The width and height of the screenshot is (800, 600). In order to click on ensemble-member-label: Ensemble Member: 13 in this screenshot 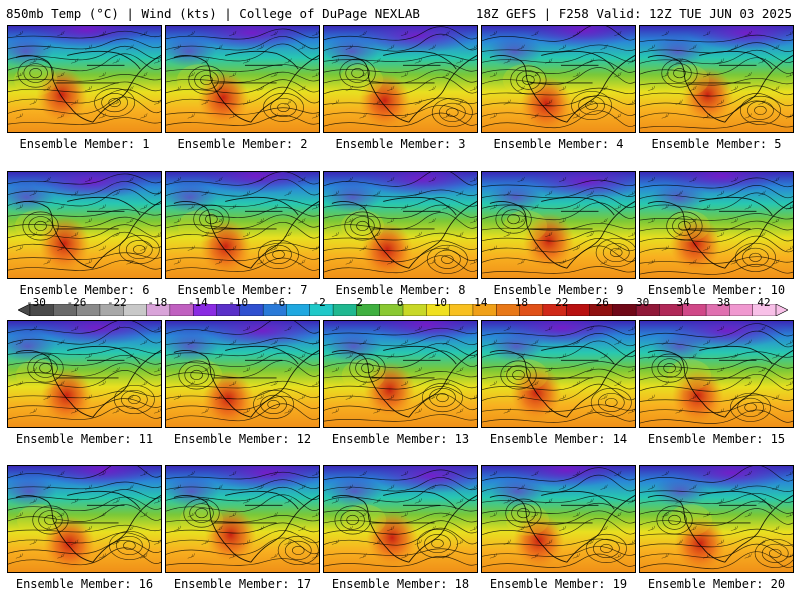, I will do `click(400, 439)`.